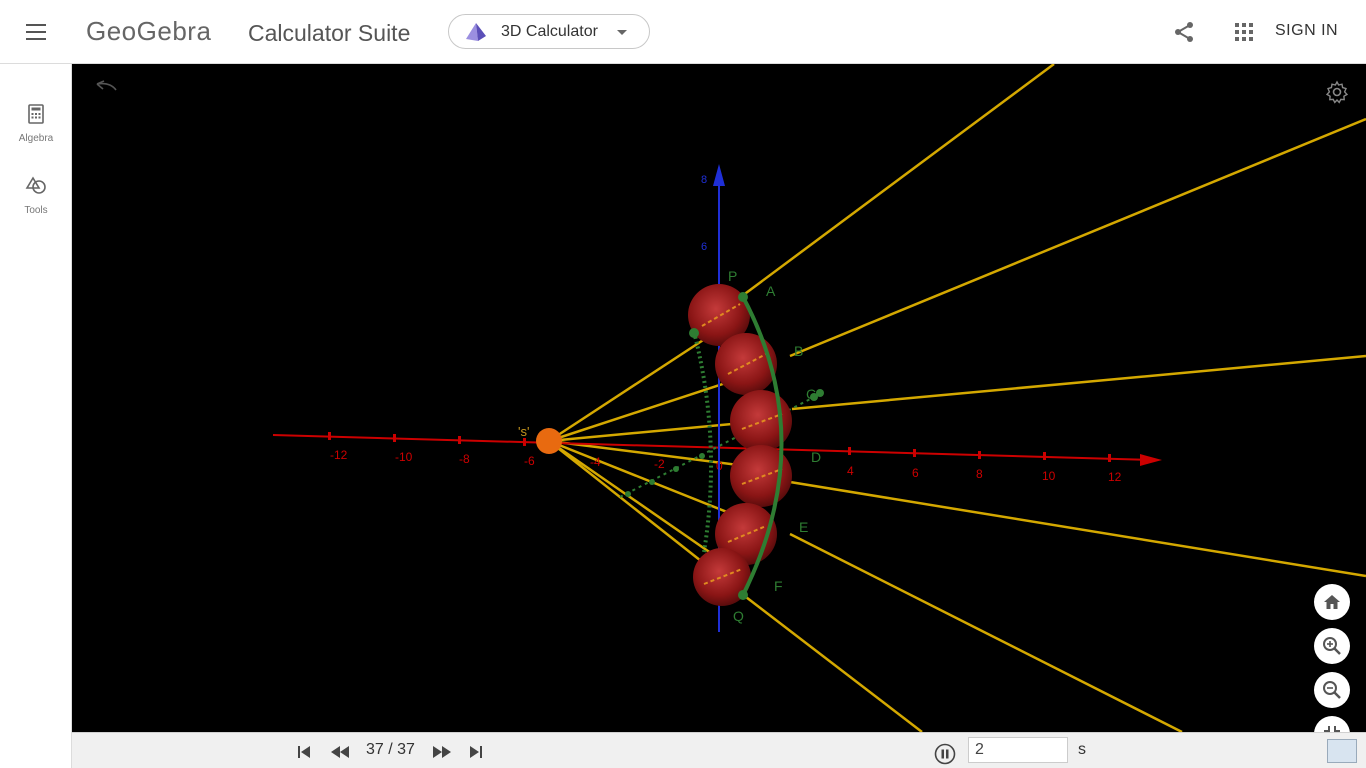  Describe the element at coordinates (771, 291) in the screenshot. I see `point-label: A` at that location.